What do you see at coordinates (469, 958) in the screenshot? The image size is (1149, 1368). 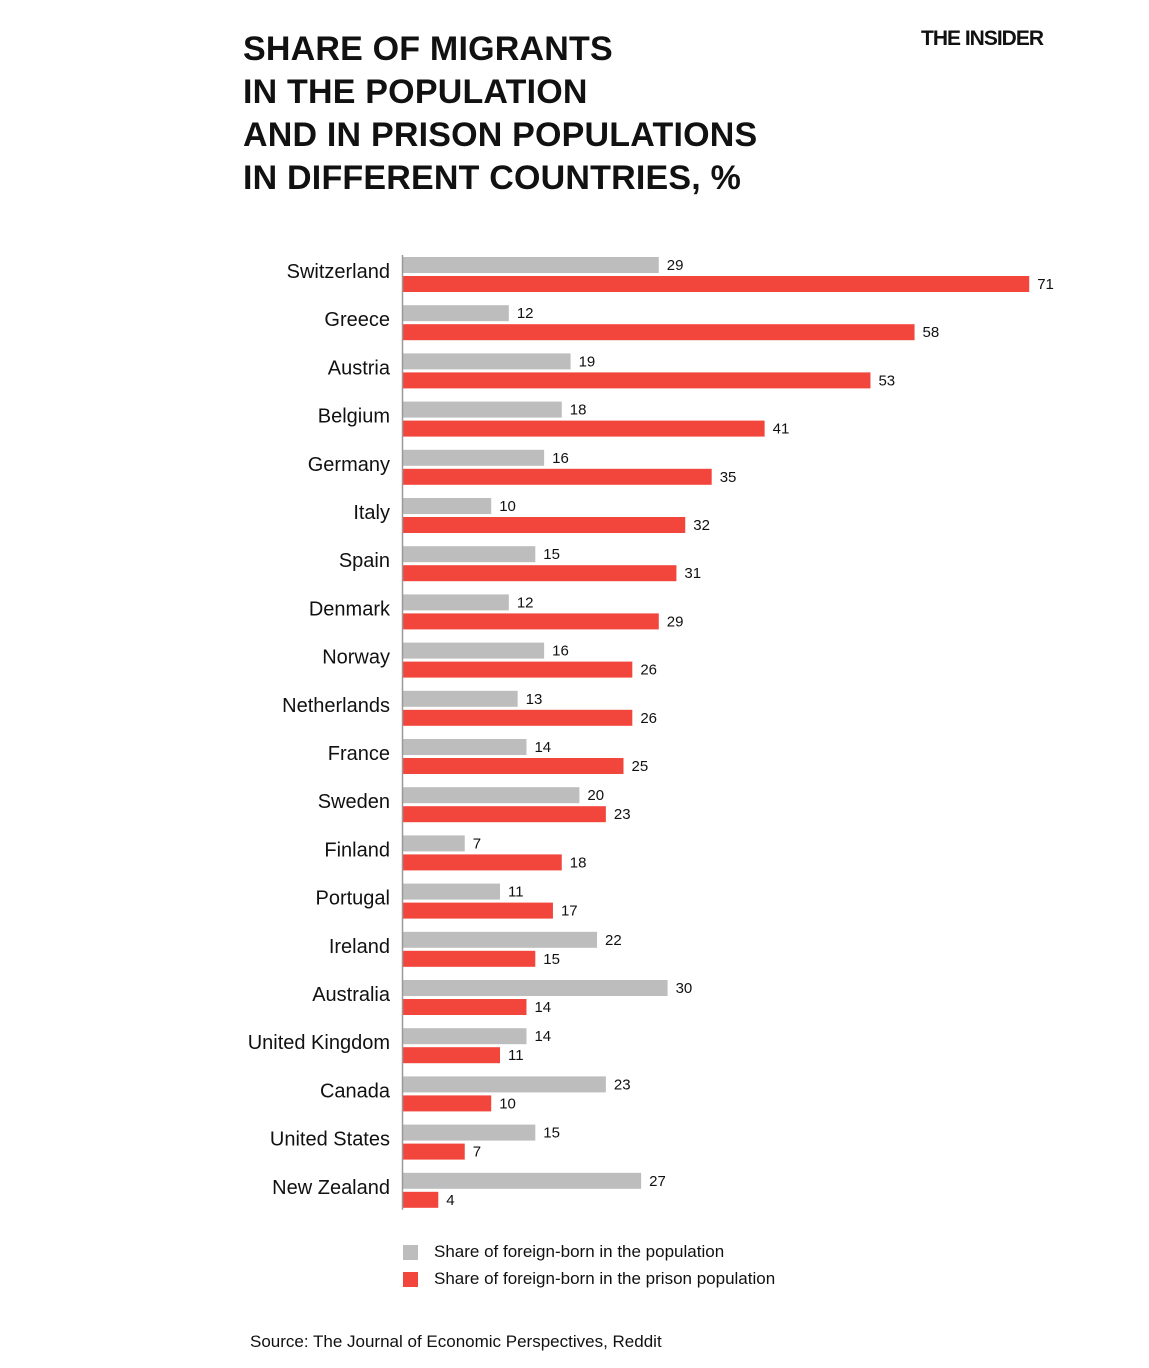 I see `prison-bar-ireland` at bounding box center [469, 958].